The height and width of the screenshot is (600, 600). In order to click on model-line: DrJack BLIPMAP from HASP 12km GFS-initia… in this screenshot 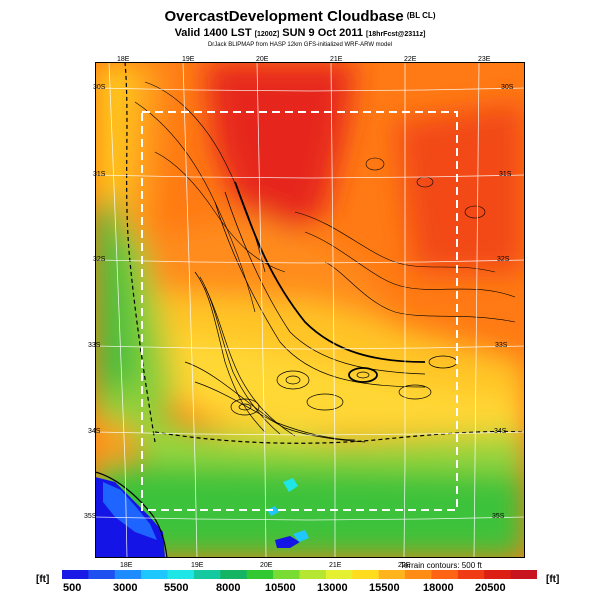, I will do `click(300, 45)`.